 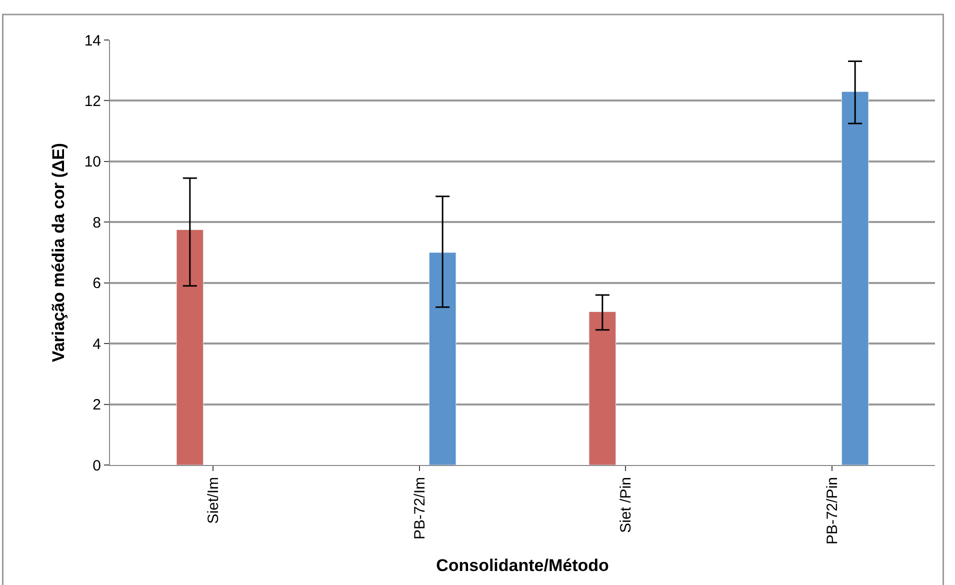 I want to click on y-tick-label: 2, so click(x=96, y=405).